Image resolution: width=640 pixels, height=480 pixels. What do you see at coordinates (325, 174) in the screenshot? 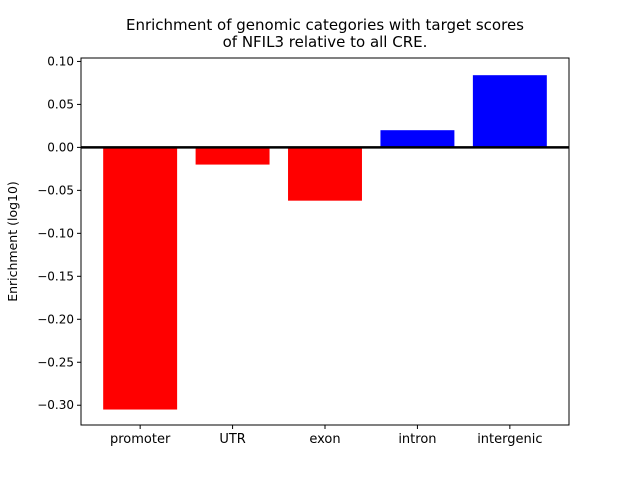
I see `bar-exon` at bounding box center [325, 174].